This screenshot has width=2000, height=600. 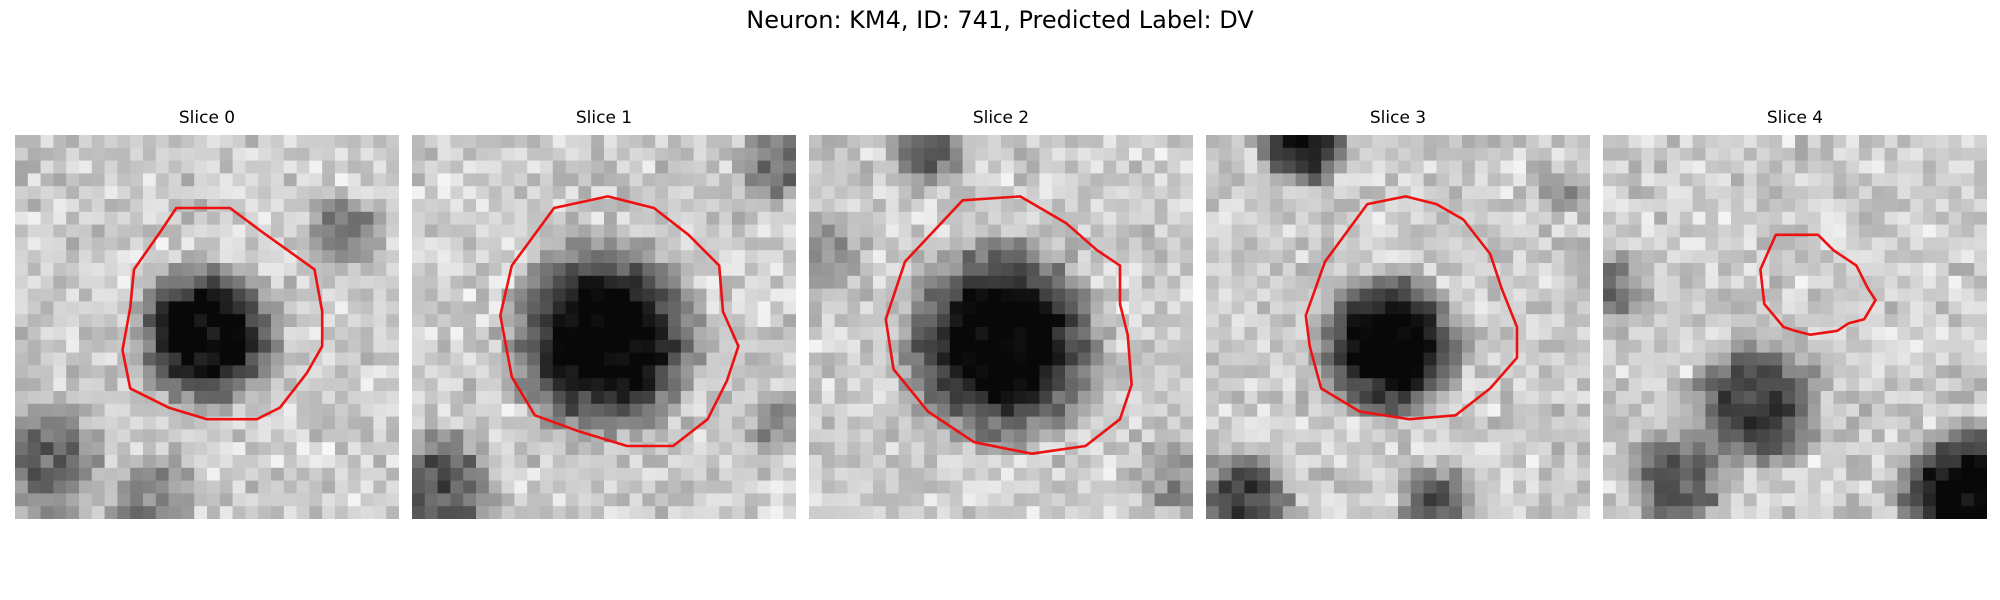 What do you see at coordinates (1398, 118) in the screenshot?
I see `slice-title-3: Slice 3` at bounding box center [1398, 118].